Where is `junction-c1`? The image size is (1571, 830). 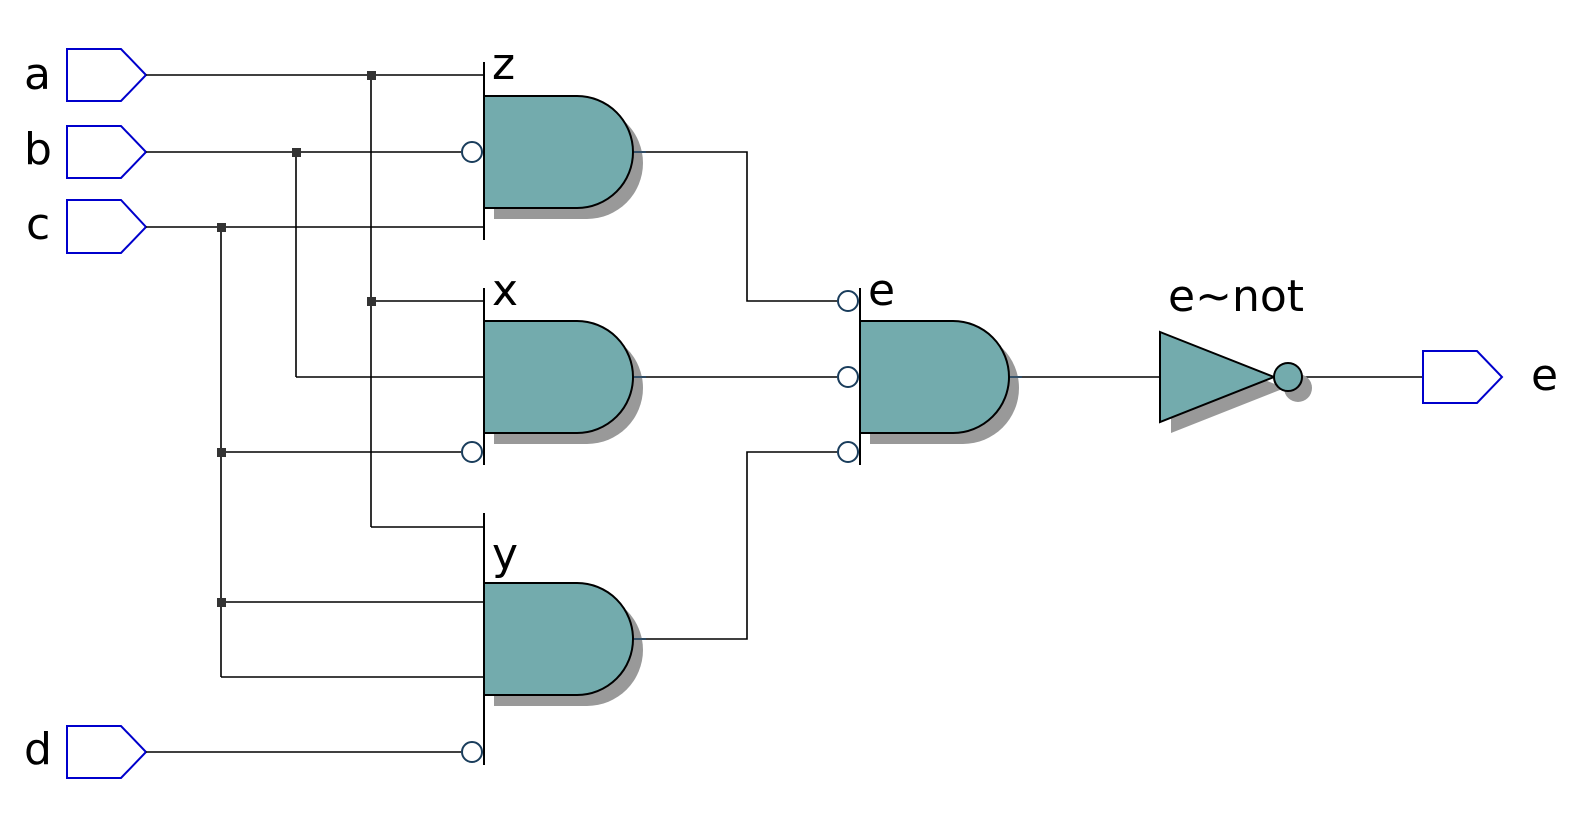 junction-c1 is located at coordinates (221, 227).